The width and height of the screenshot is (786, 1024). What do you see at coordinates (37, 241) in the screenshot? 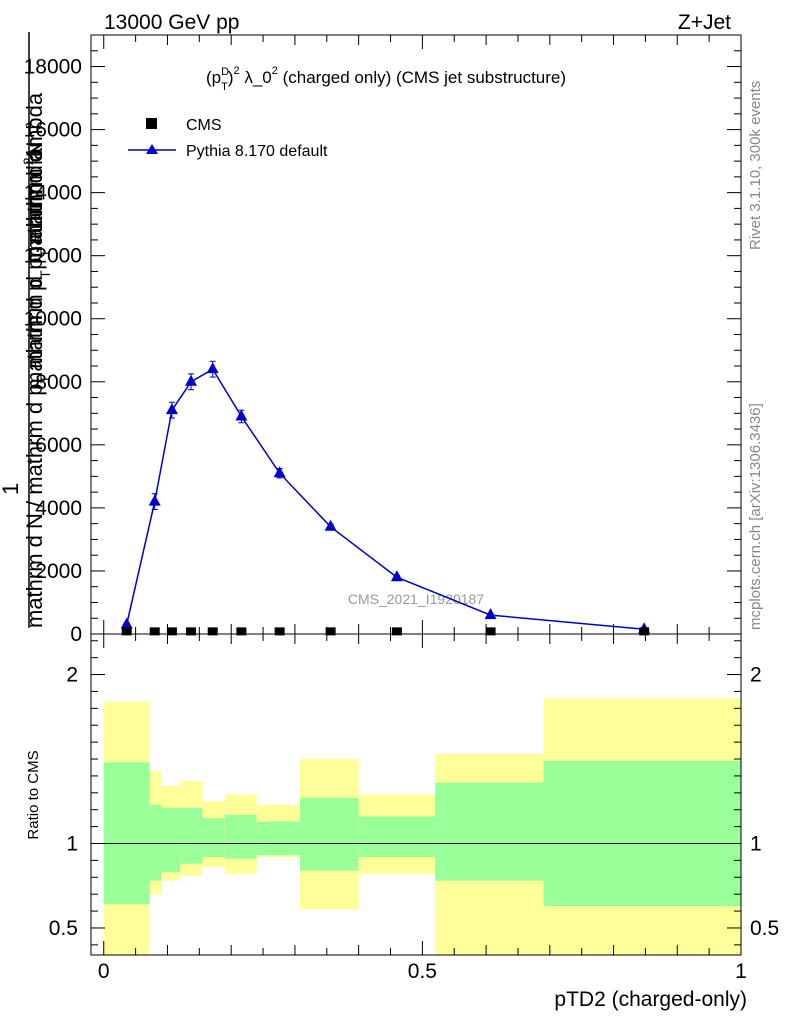
I see `y-title-denominator-upper: mathrm d pT mathrm d lambda` at bounding box center [37, 241].